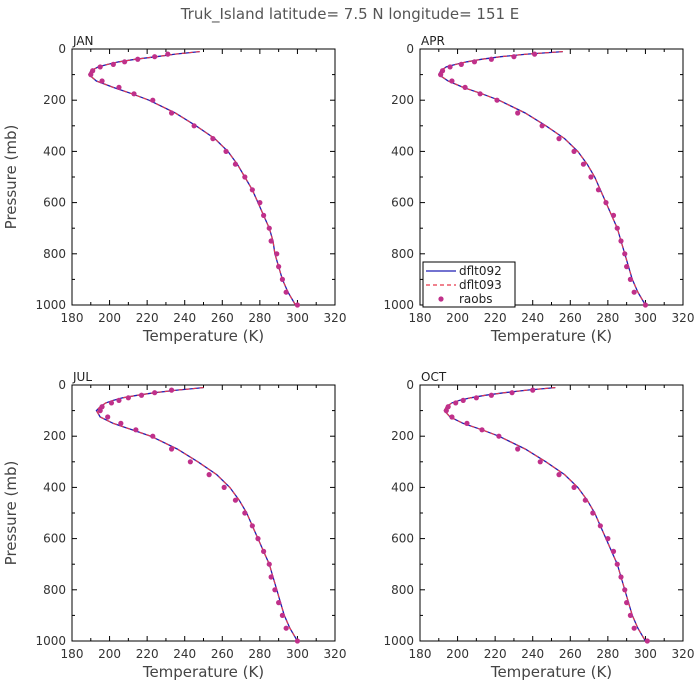 Image resolution: width=700 pixels, height=700 pixels. What do you see at coordinates (441, 299) in the screenshot?
I see `legend-swatch-raobs` at bounding box center [441, 299].